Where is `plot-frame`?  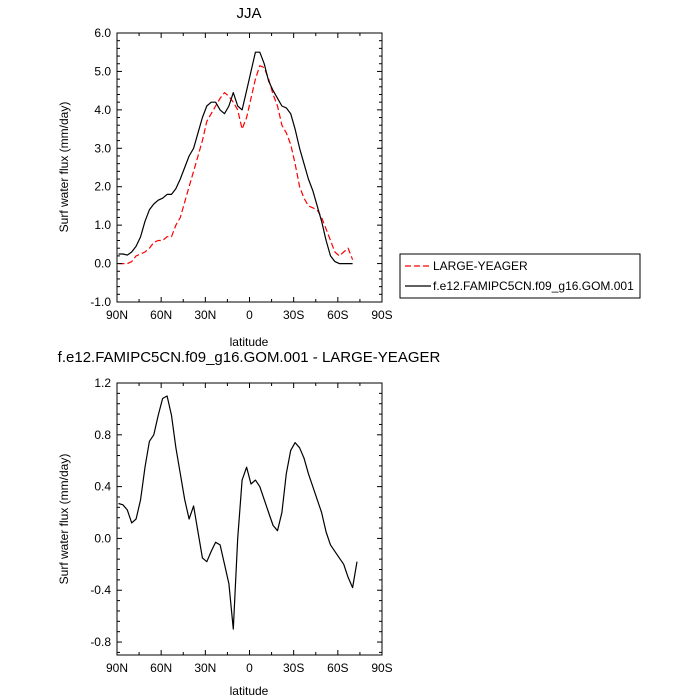 plot-frame is located at coordinates (249, 167).